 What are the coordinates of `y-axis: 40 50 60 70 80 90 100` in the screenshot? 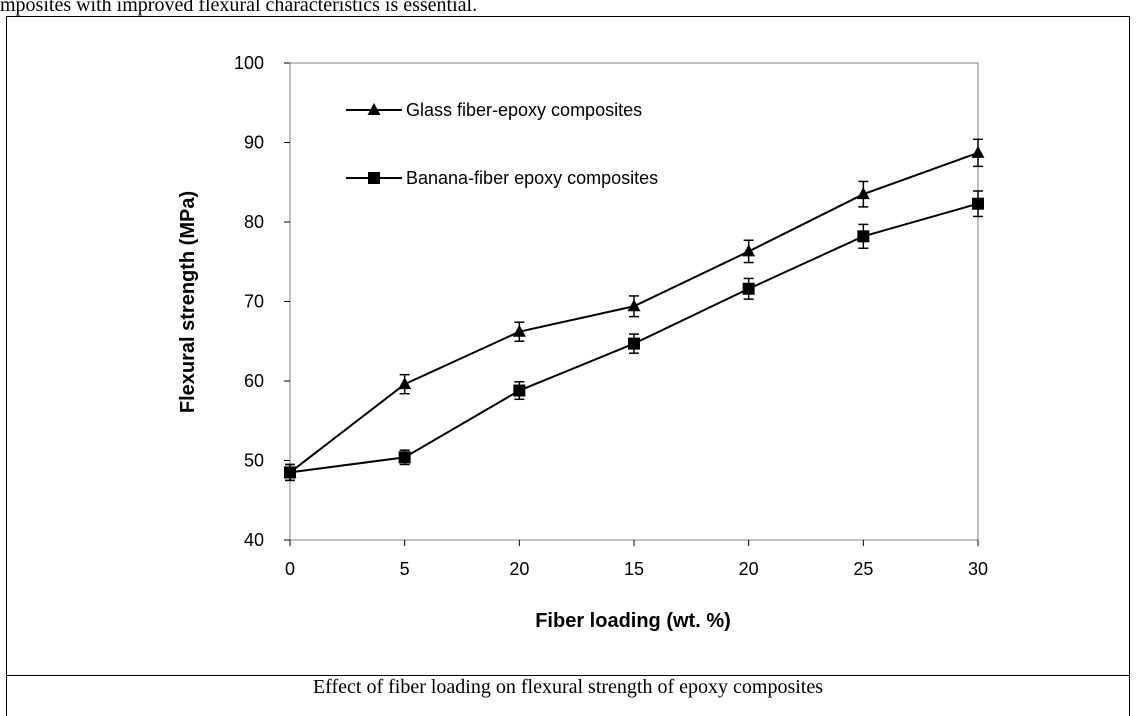 It's located at (262, 301).